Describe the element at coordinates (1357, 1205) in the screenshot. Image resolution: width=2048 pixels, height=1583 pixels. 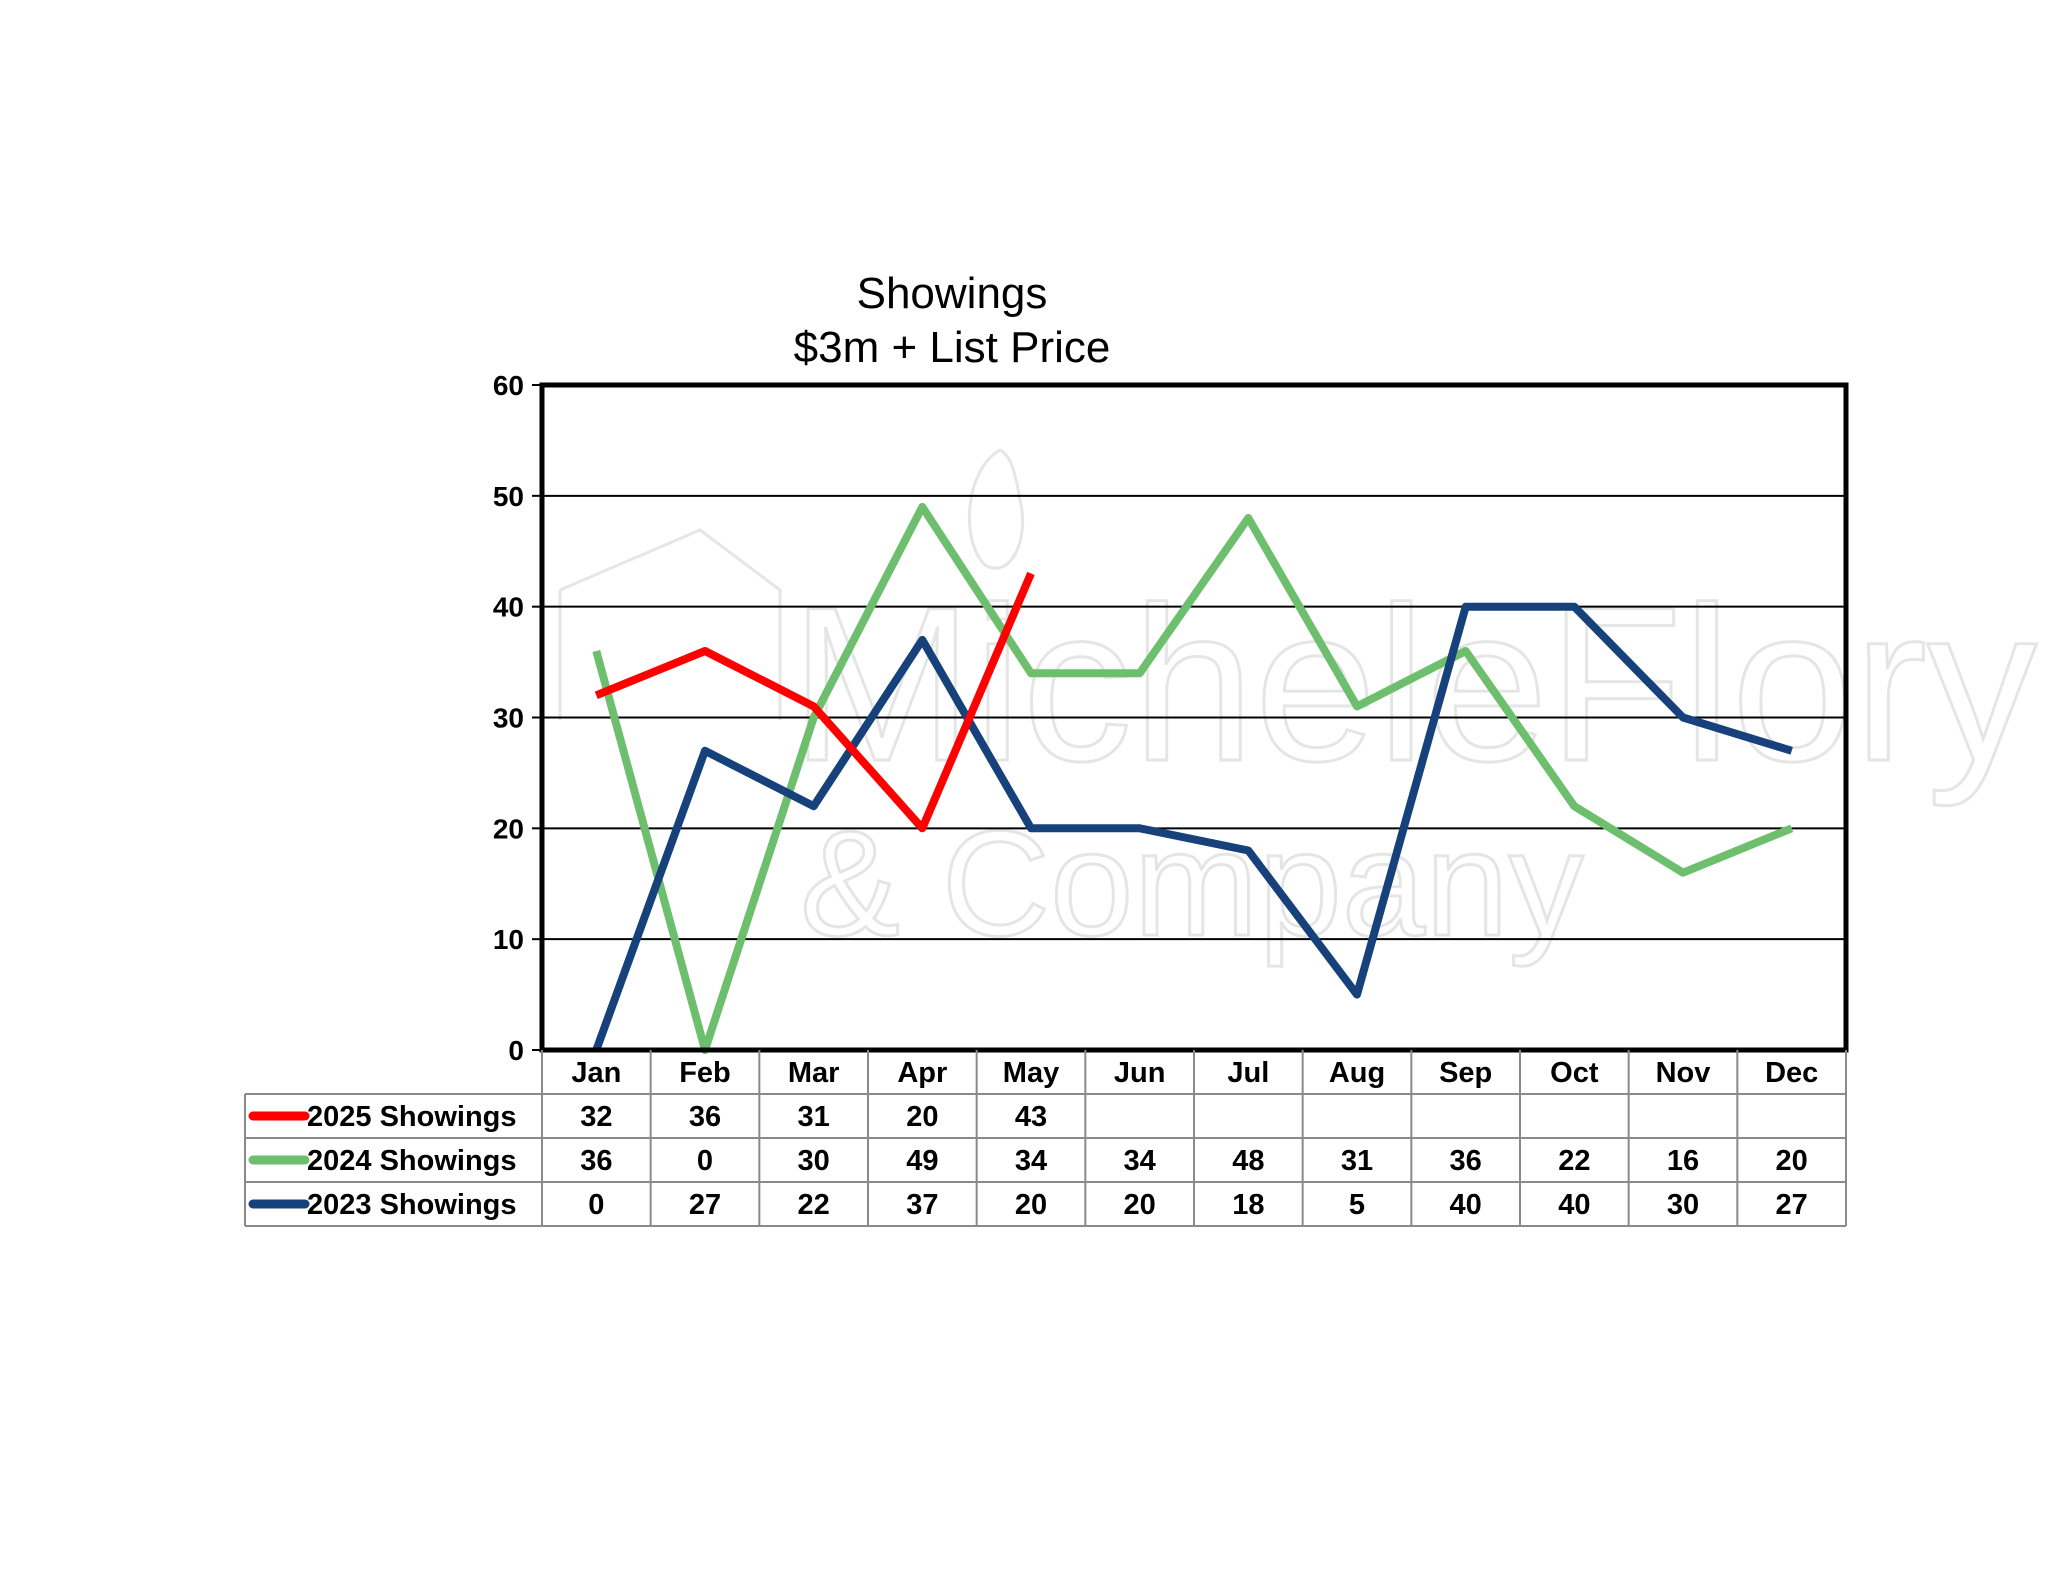
I see `table-cell-value: 5` at that location.